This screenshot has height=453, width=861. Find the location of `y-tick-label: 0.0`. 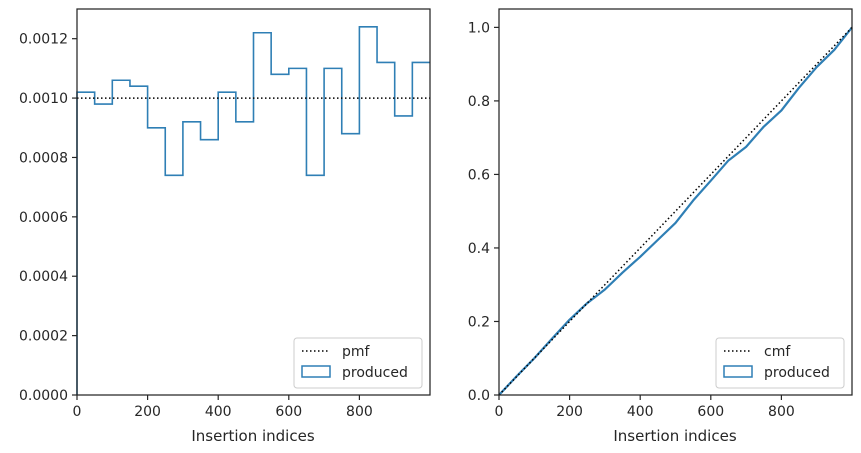

y-tick-label: 0.0 is located at coordinates (479, 396).